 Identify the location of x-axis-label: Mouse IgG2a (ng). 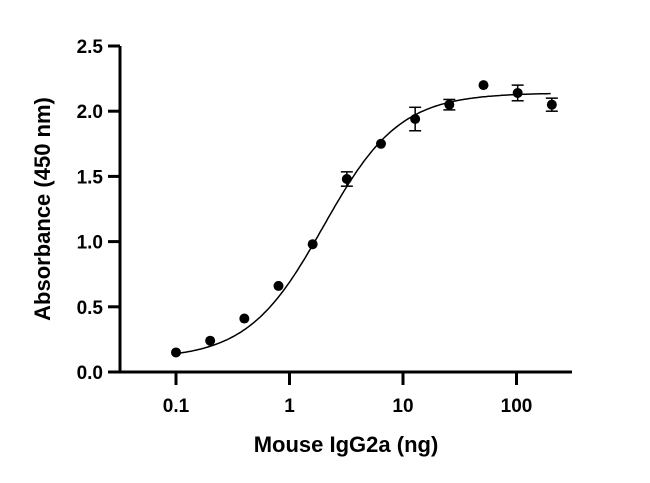
(346, 444).